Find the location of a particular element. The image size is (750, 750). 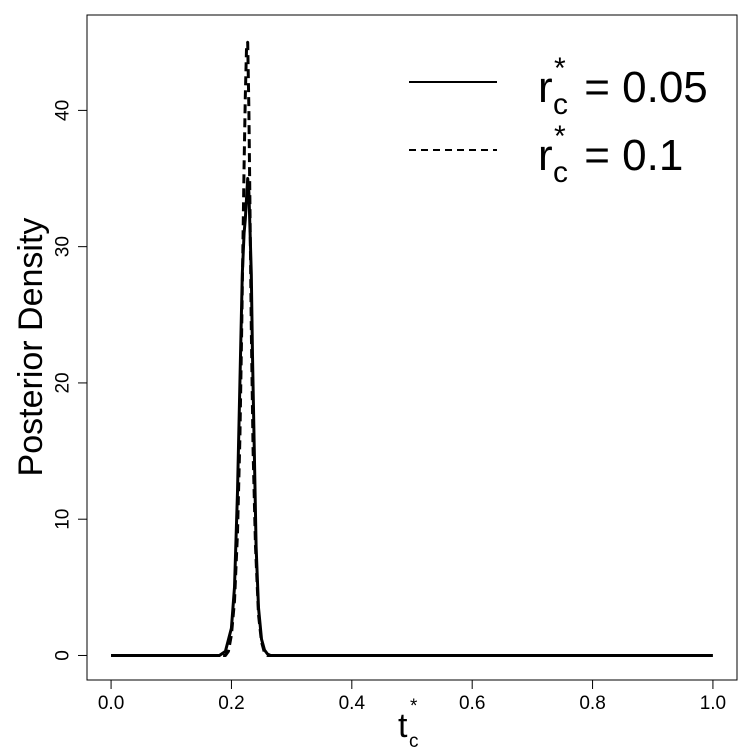

legend-label-solid-superscript: * is located at coordinates (560, 68).